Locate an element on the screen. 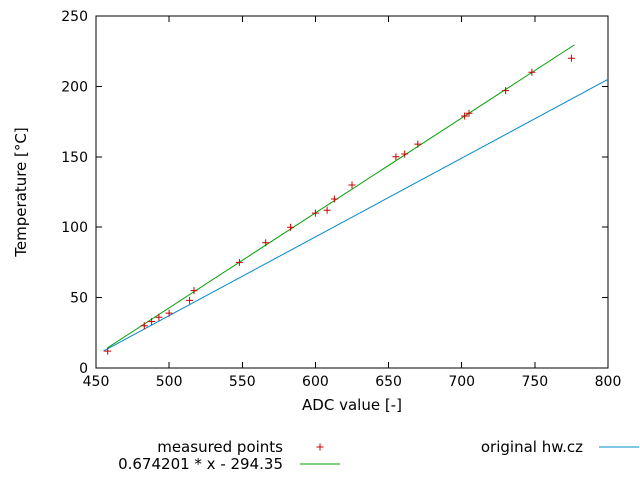  legend-marker-green-line-icon is located at coordinates (320, 464).